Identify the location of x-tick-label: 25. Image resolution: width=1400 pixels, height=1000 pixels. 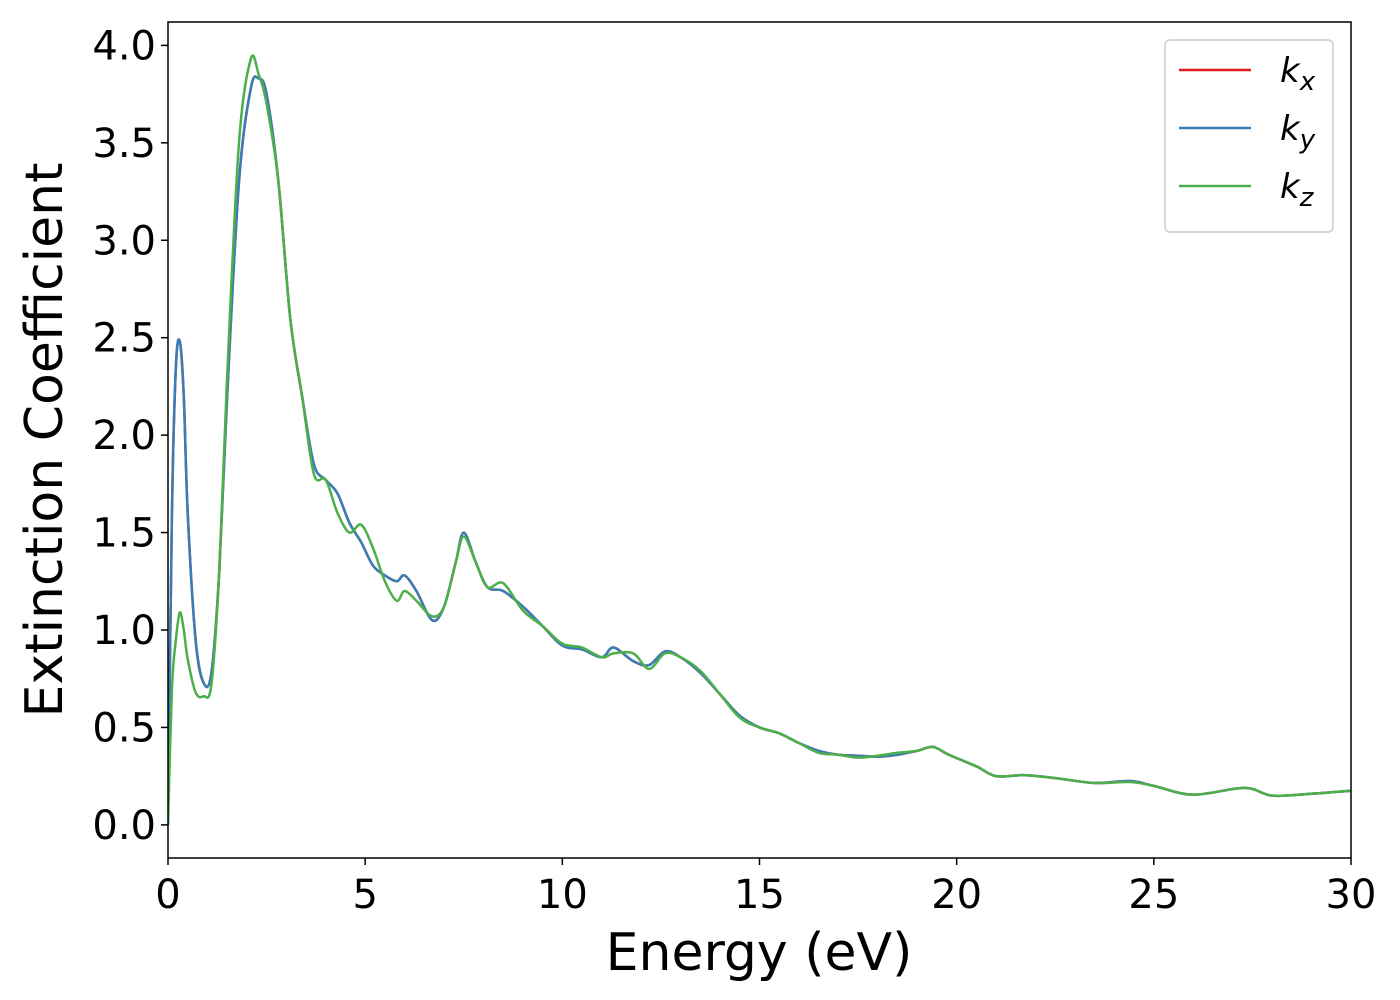
(1153, 895).